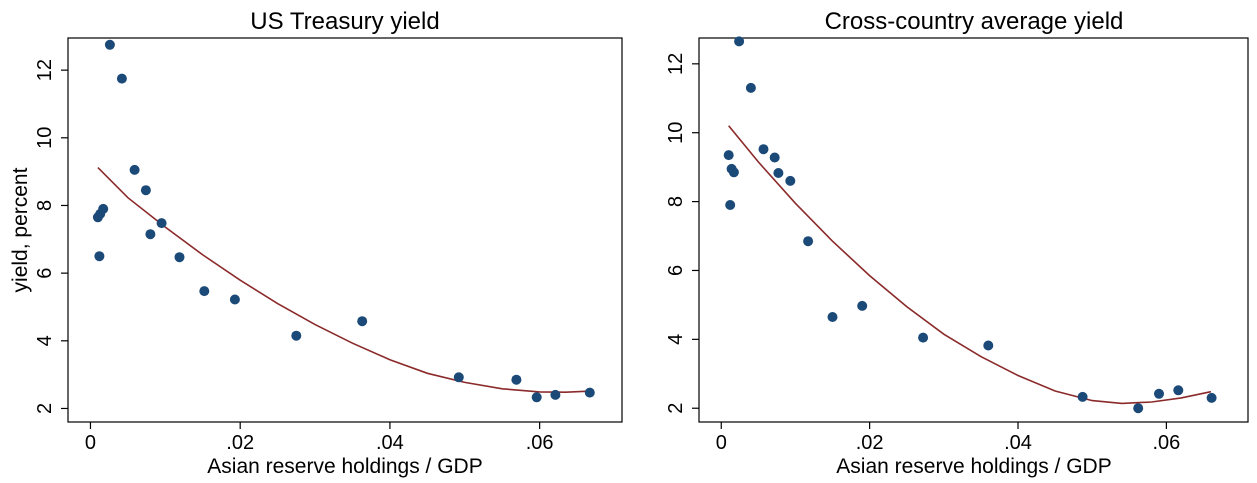 This screenshot has height=483, width=1257. I want to click on y-axis-label: yield, percent, so click(20, 229).